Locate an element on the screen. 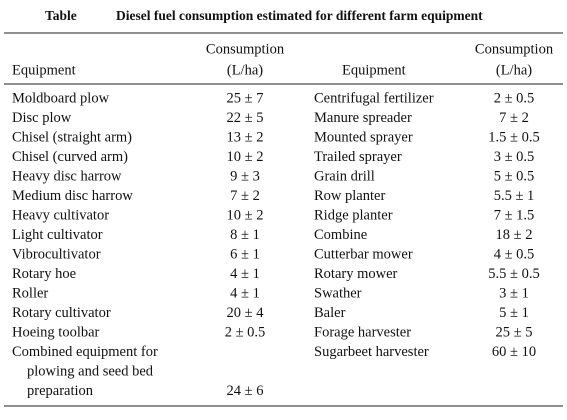 The image size is (567, 420). equipment-name: Rotary cultivator is located at coordinates (61, 313).